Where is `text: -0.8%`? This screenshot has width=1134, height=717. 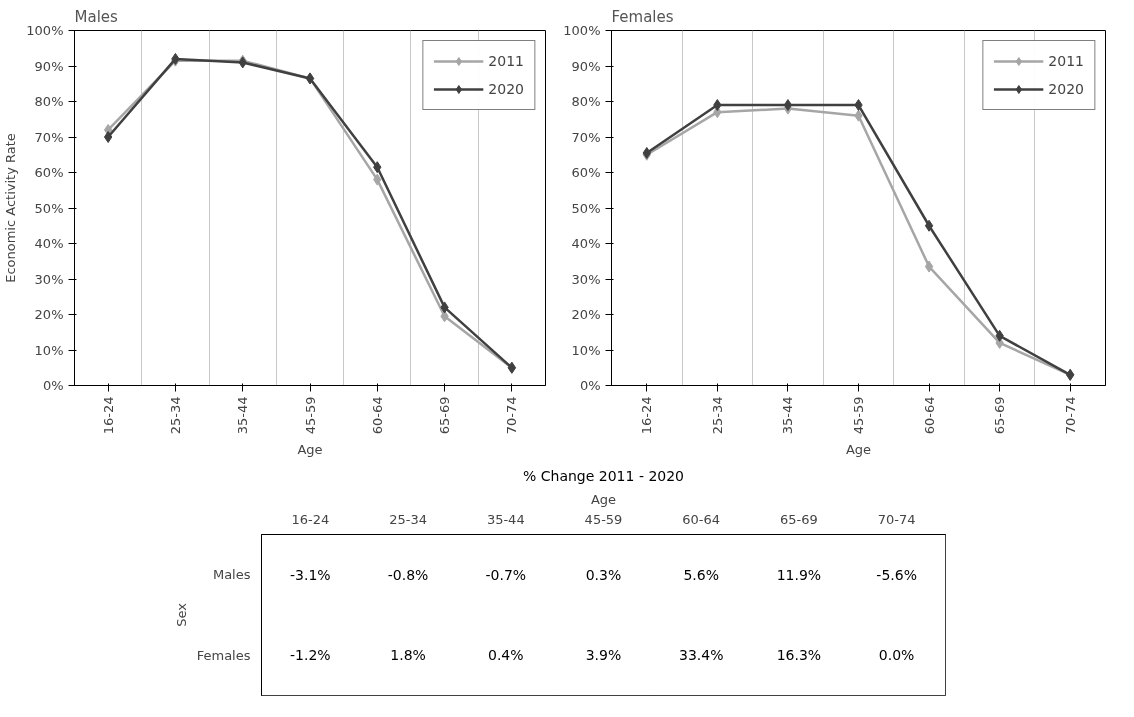
text: -0.8% is located at coordinates (408, 574).